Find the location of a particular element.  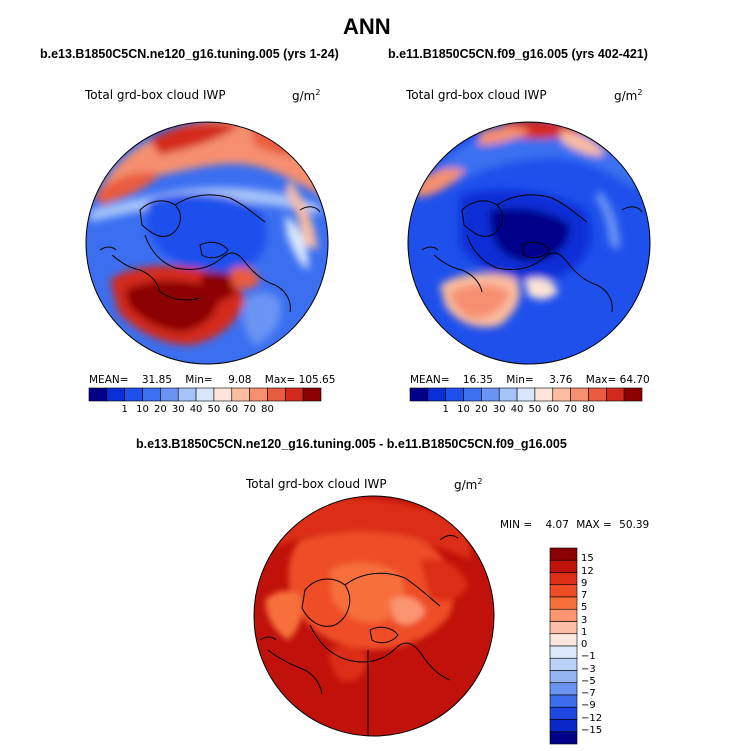

panel-3-colorbar-tick-label: 0 is located at coordinates (584, 644).